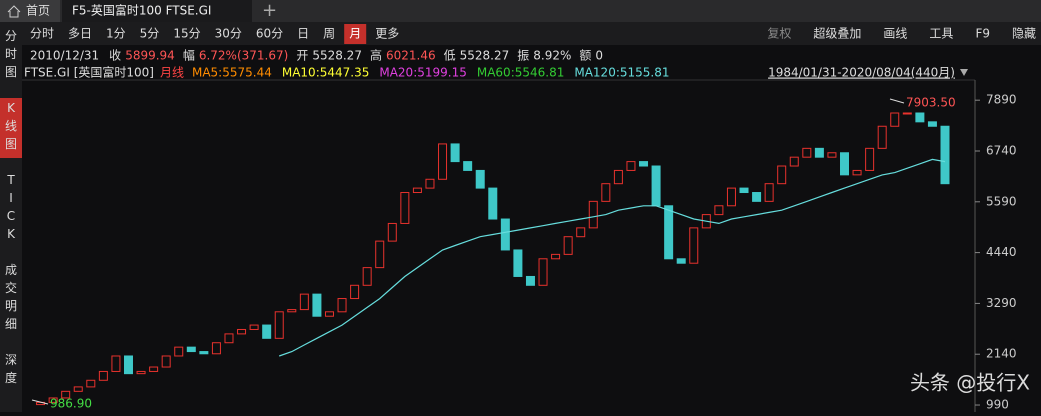 Image resolution: width=1041 pixels, height=416 pixels. Describe the element at coordinates (387, 34) in the screenshot. I see `period-button: 更多` at that location.